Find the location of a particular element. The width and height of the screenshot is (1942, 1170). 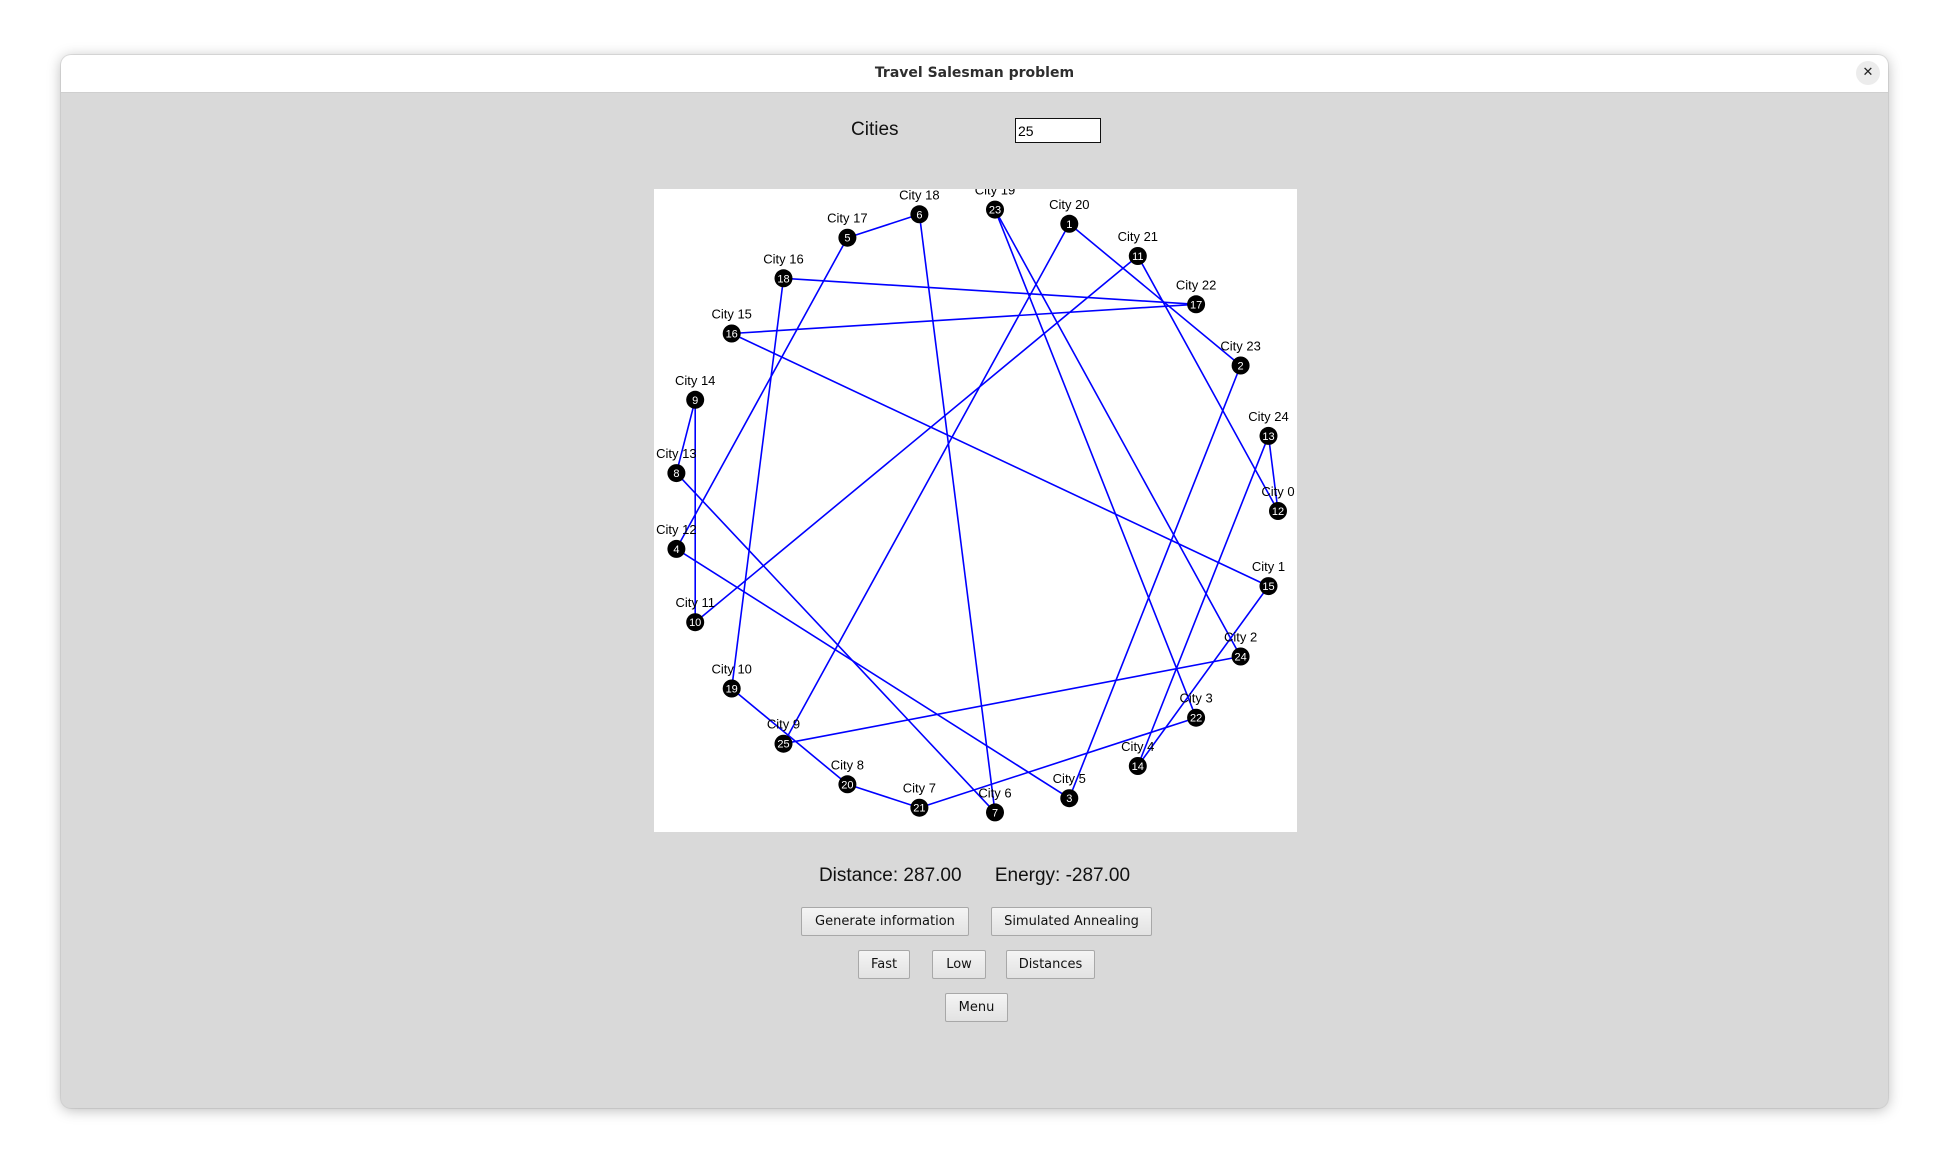

city-order-label: 5 is located at coordinates (847, 239).